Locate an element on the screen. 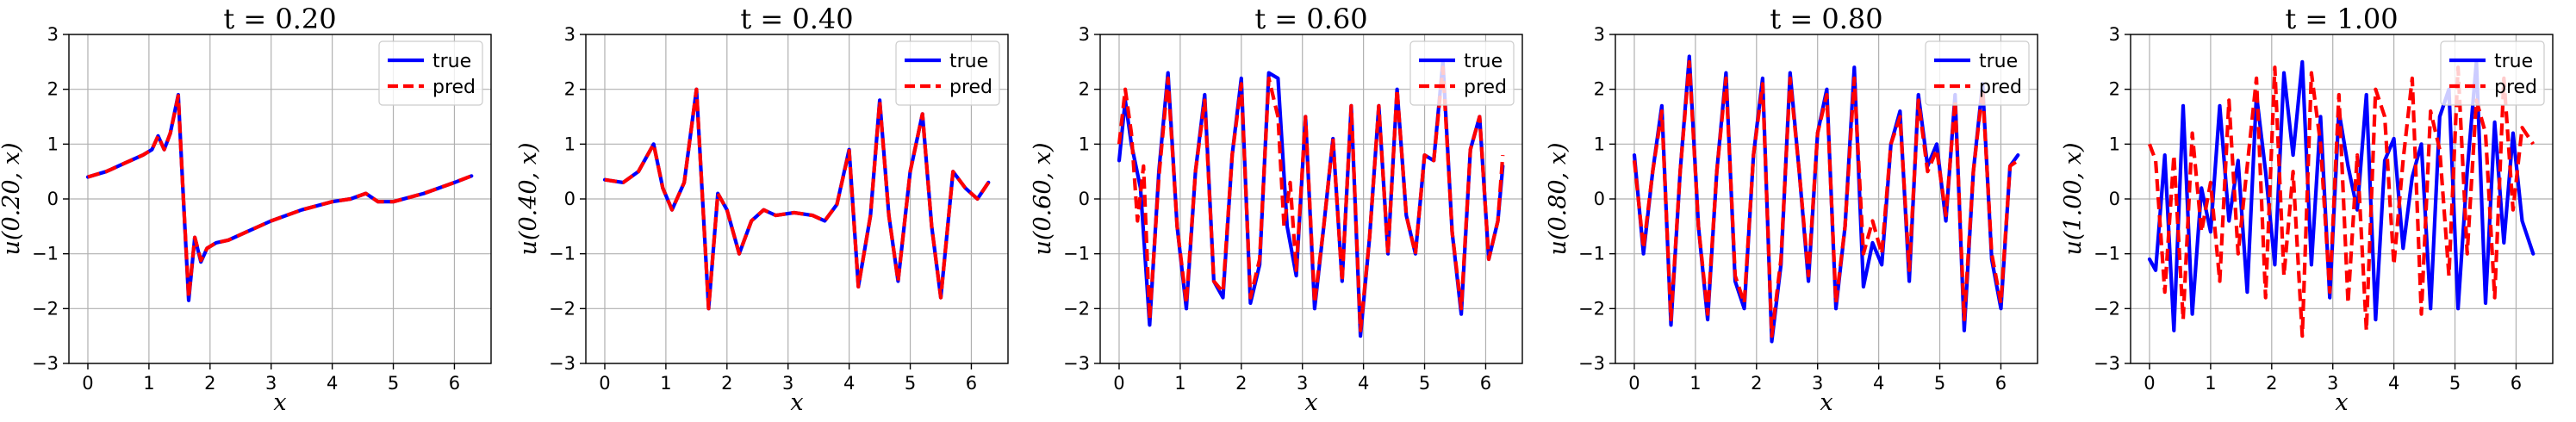 The width and height of the screenshot is (2576, 422). panel-title: t = 0.40 is located at coordinates (797, 19).